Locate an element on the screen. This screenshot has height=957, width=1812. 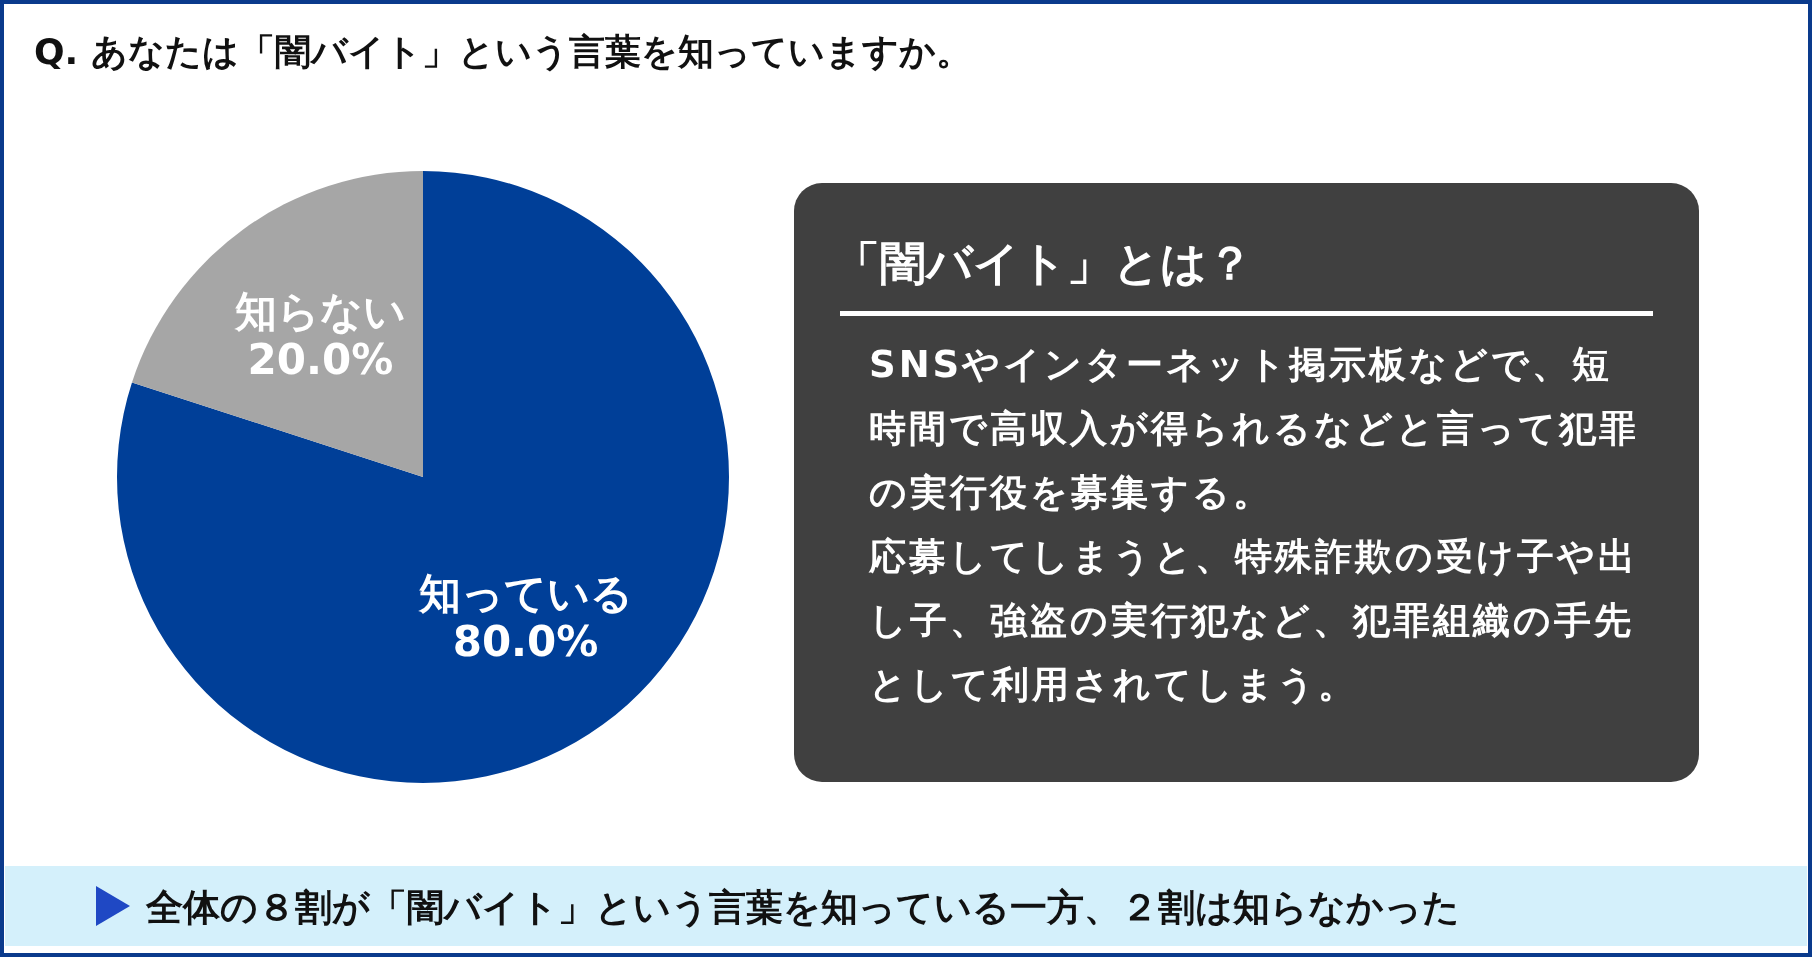
text: 「闇バイト」とは？ is located at coordinates (1043, 263).